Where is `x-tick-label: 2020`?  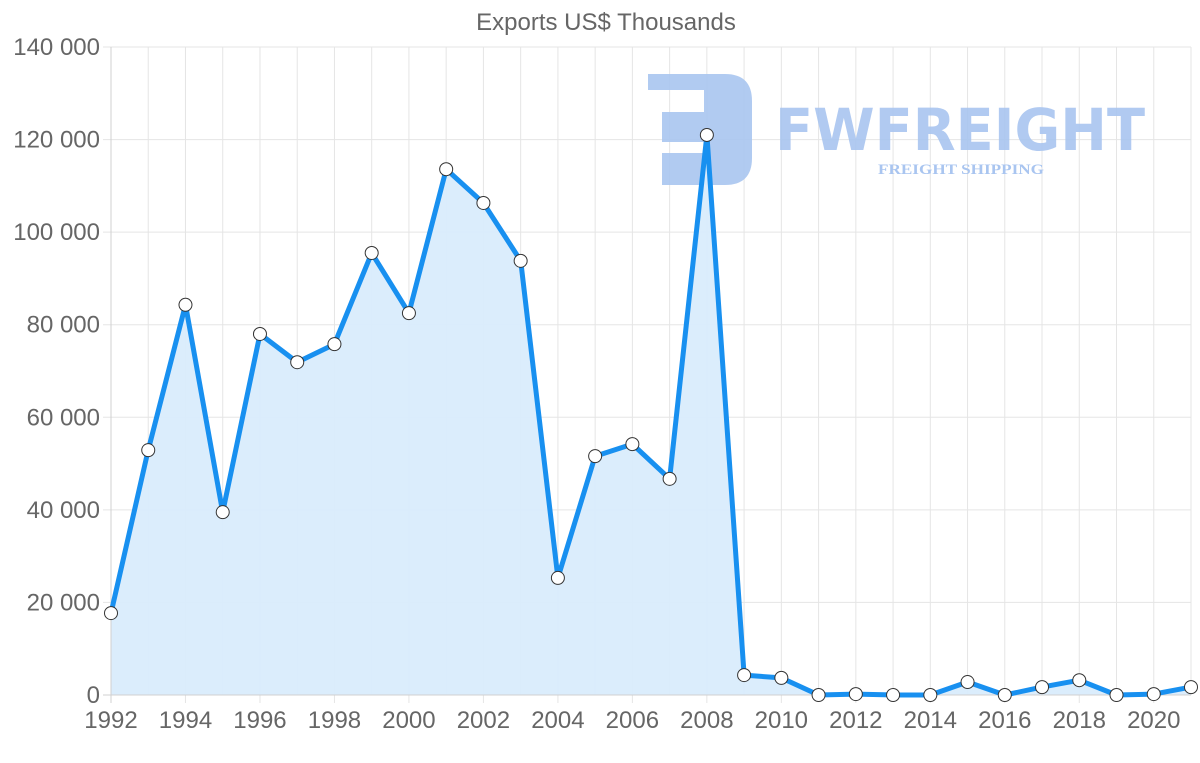 x-tick-label: 2020 is located at coordinates (1153, 720).